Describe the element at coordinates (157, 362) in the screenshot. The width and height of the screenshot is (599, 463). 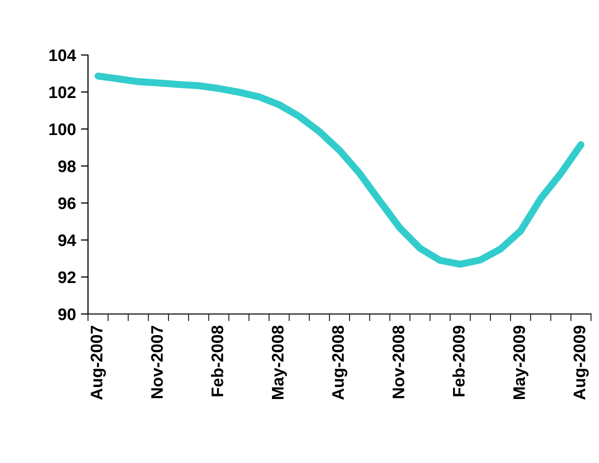
I see `x-tick-label: Nov-2007` at that location.